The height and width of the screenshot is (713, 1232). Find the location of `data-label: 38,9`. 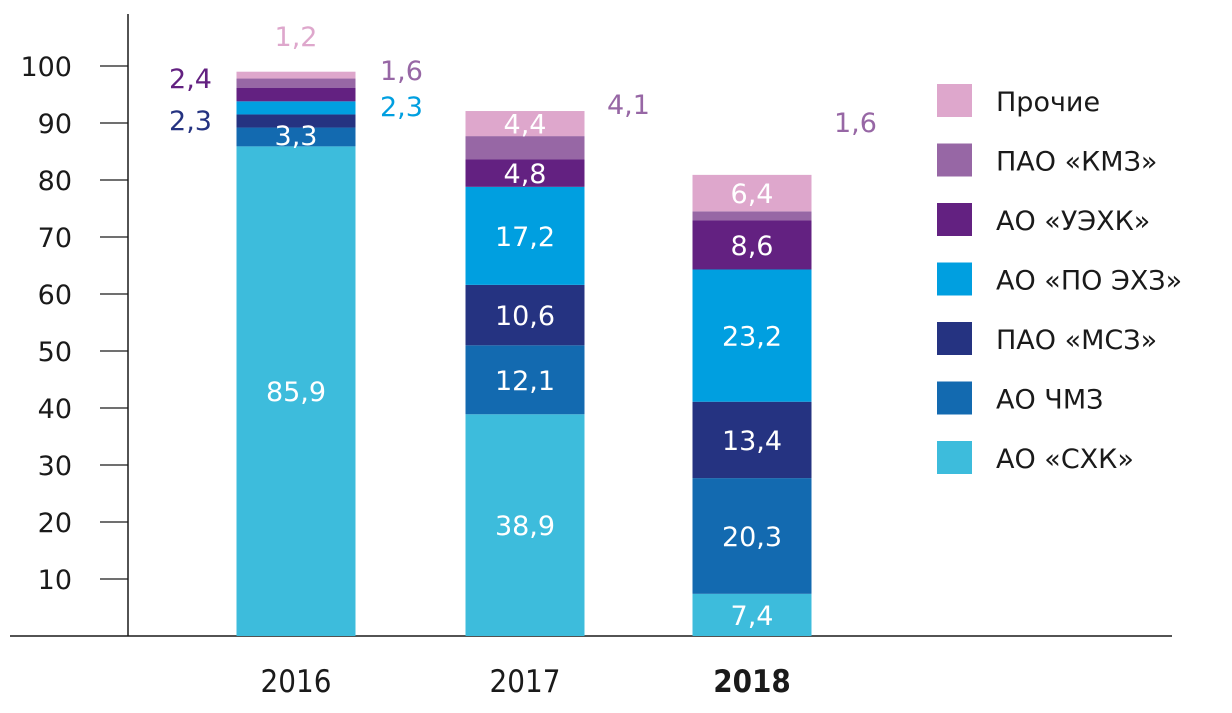

data-label: 38,9 is located at coordinates (525, 526).